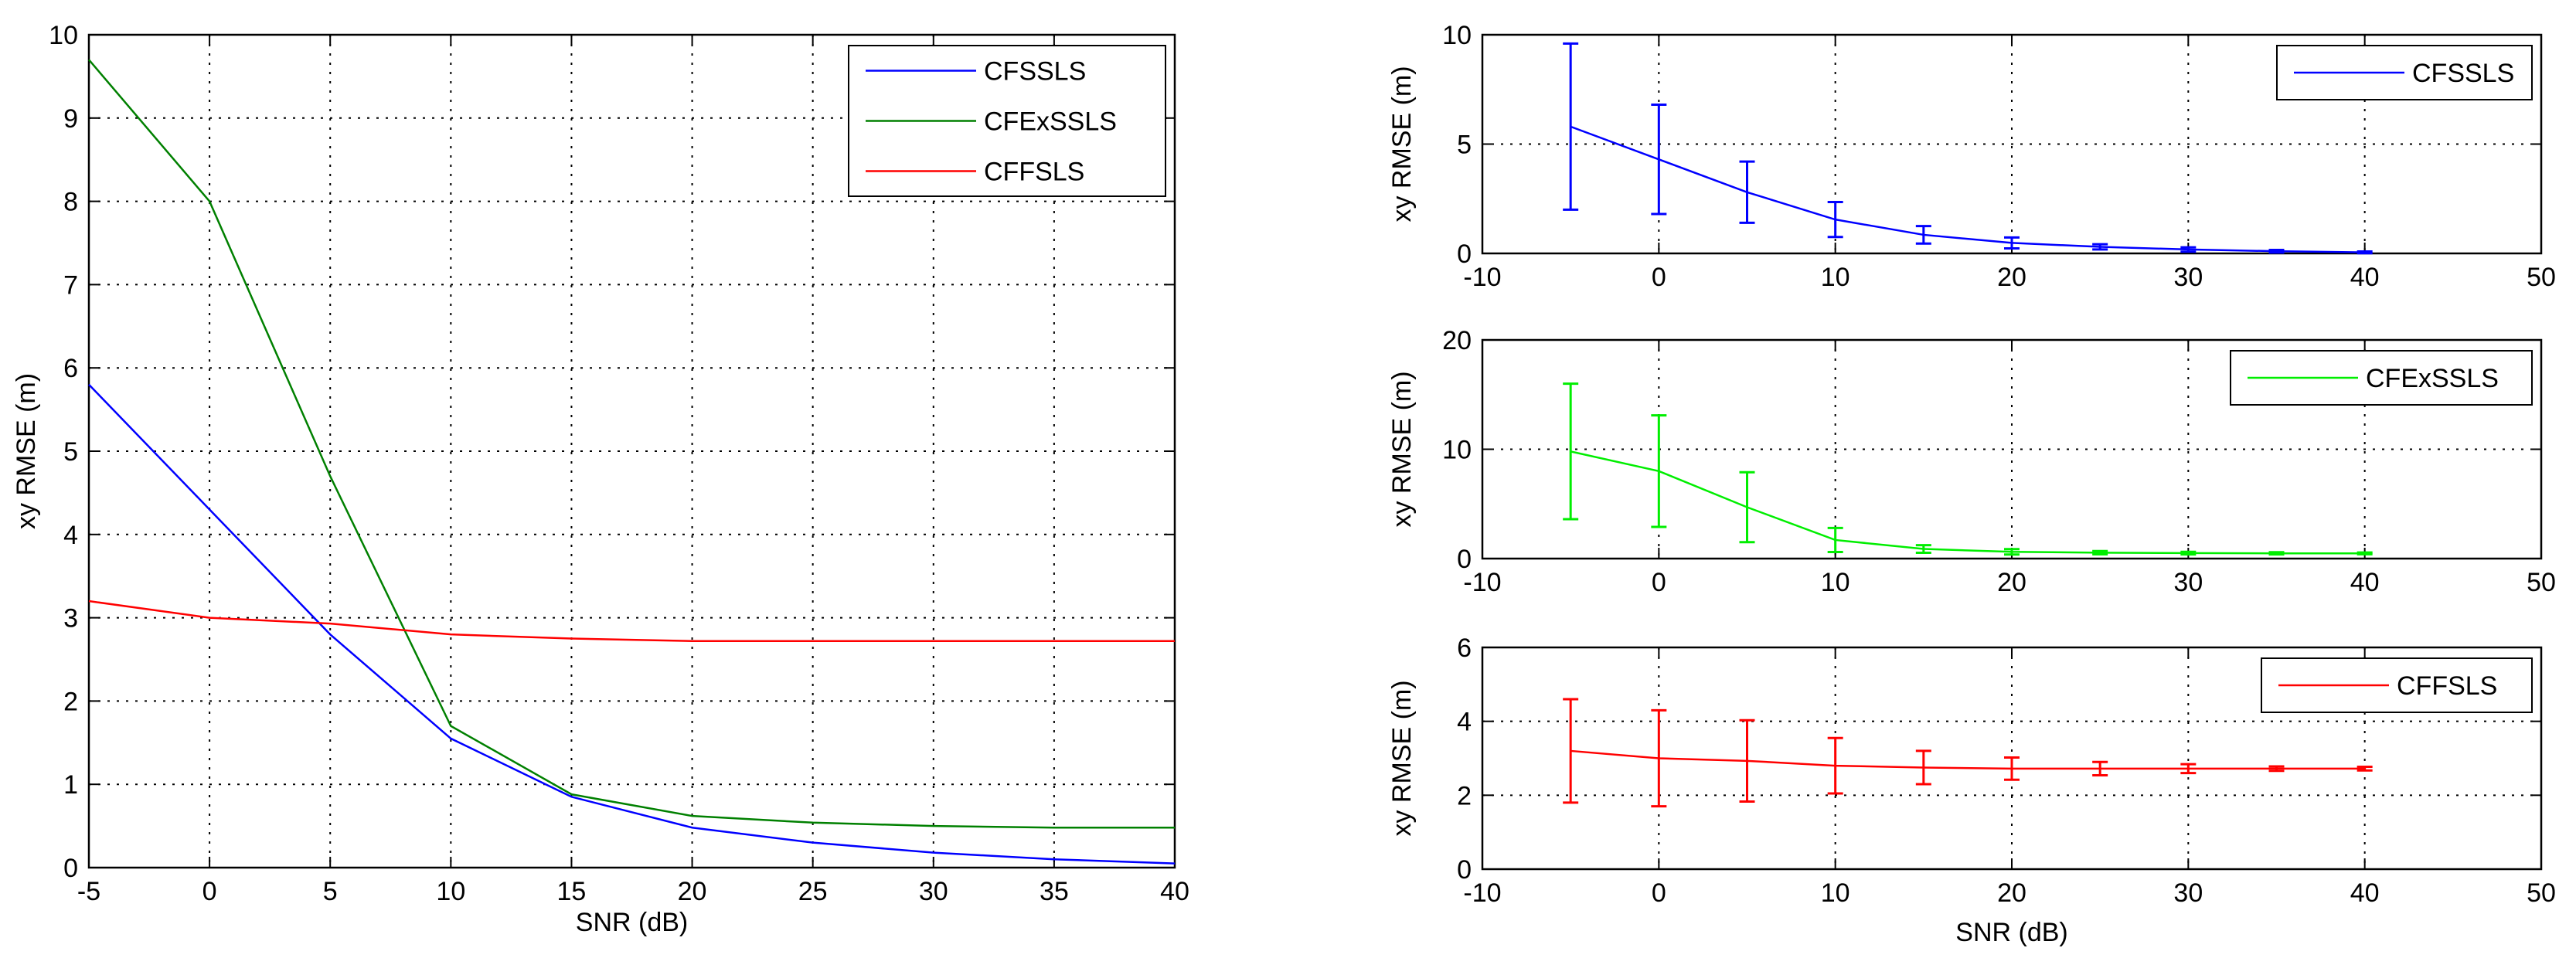 The image size is (2576, 975). Describe the element at coordinates (572, 891) in the screenshot. I see `x-tick-label: 15` at that location.